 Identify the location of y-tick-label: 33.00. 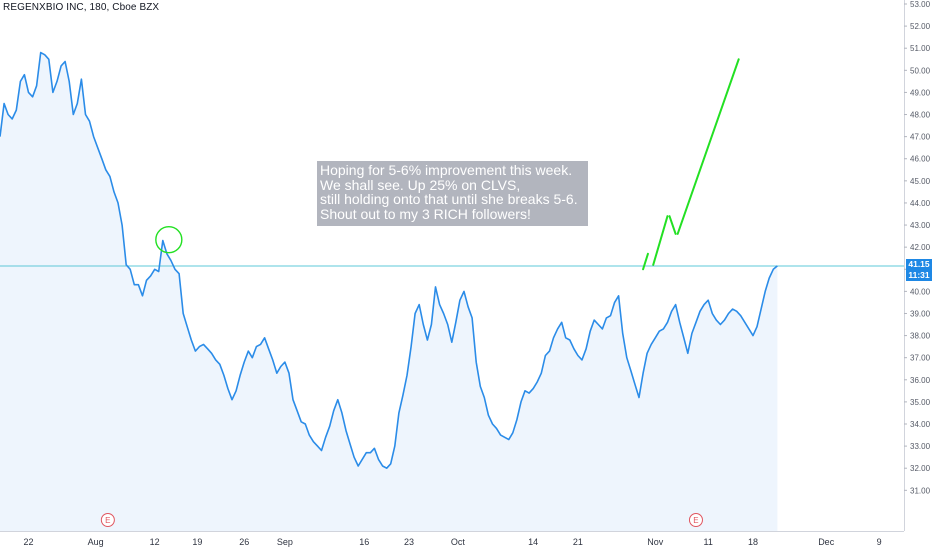
(920, 446).